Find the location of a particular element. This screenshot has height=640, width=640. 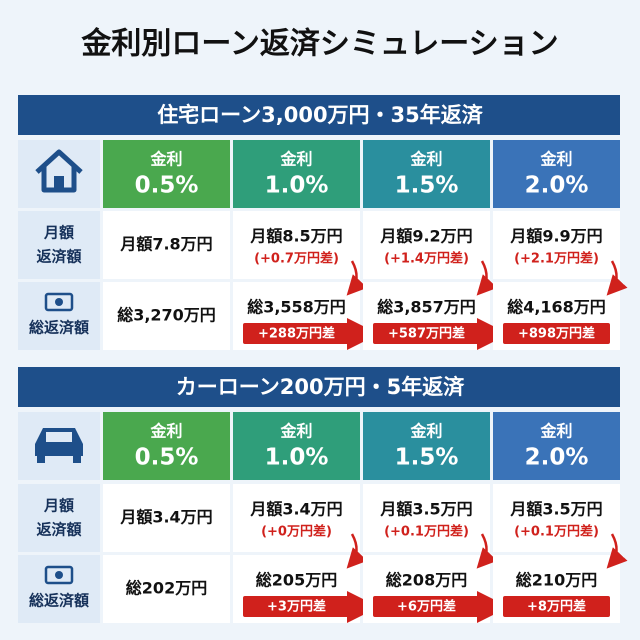

total-diff: +587万円差 is located at coordinates (426, 334).